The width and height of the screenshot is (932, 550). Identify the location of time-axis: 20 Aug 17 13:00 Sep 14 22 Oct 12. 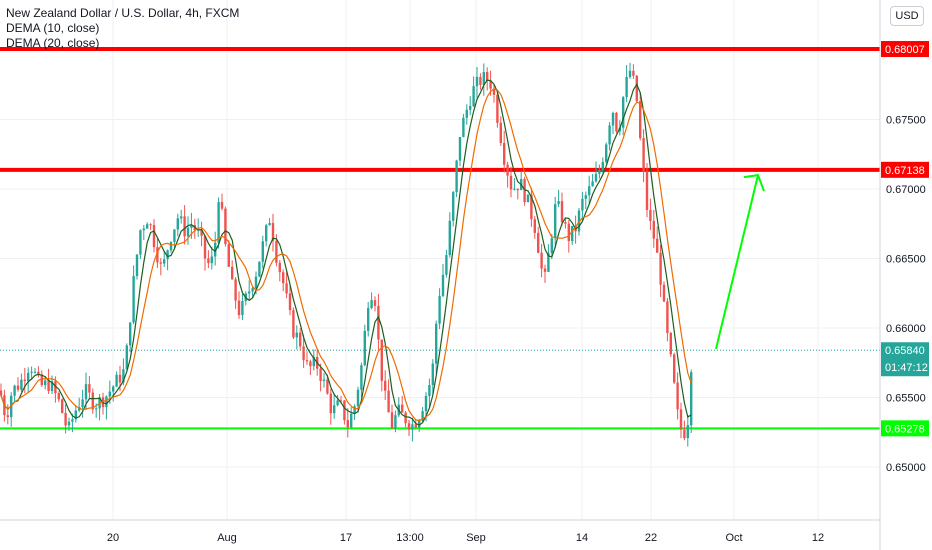
(440, 531).